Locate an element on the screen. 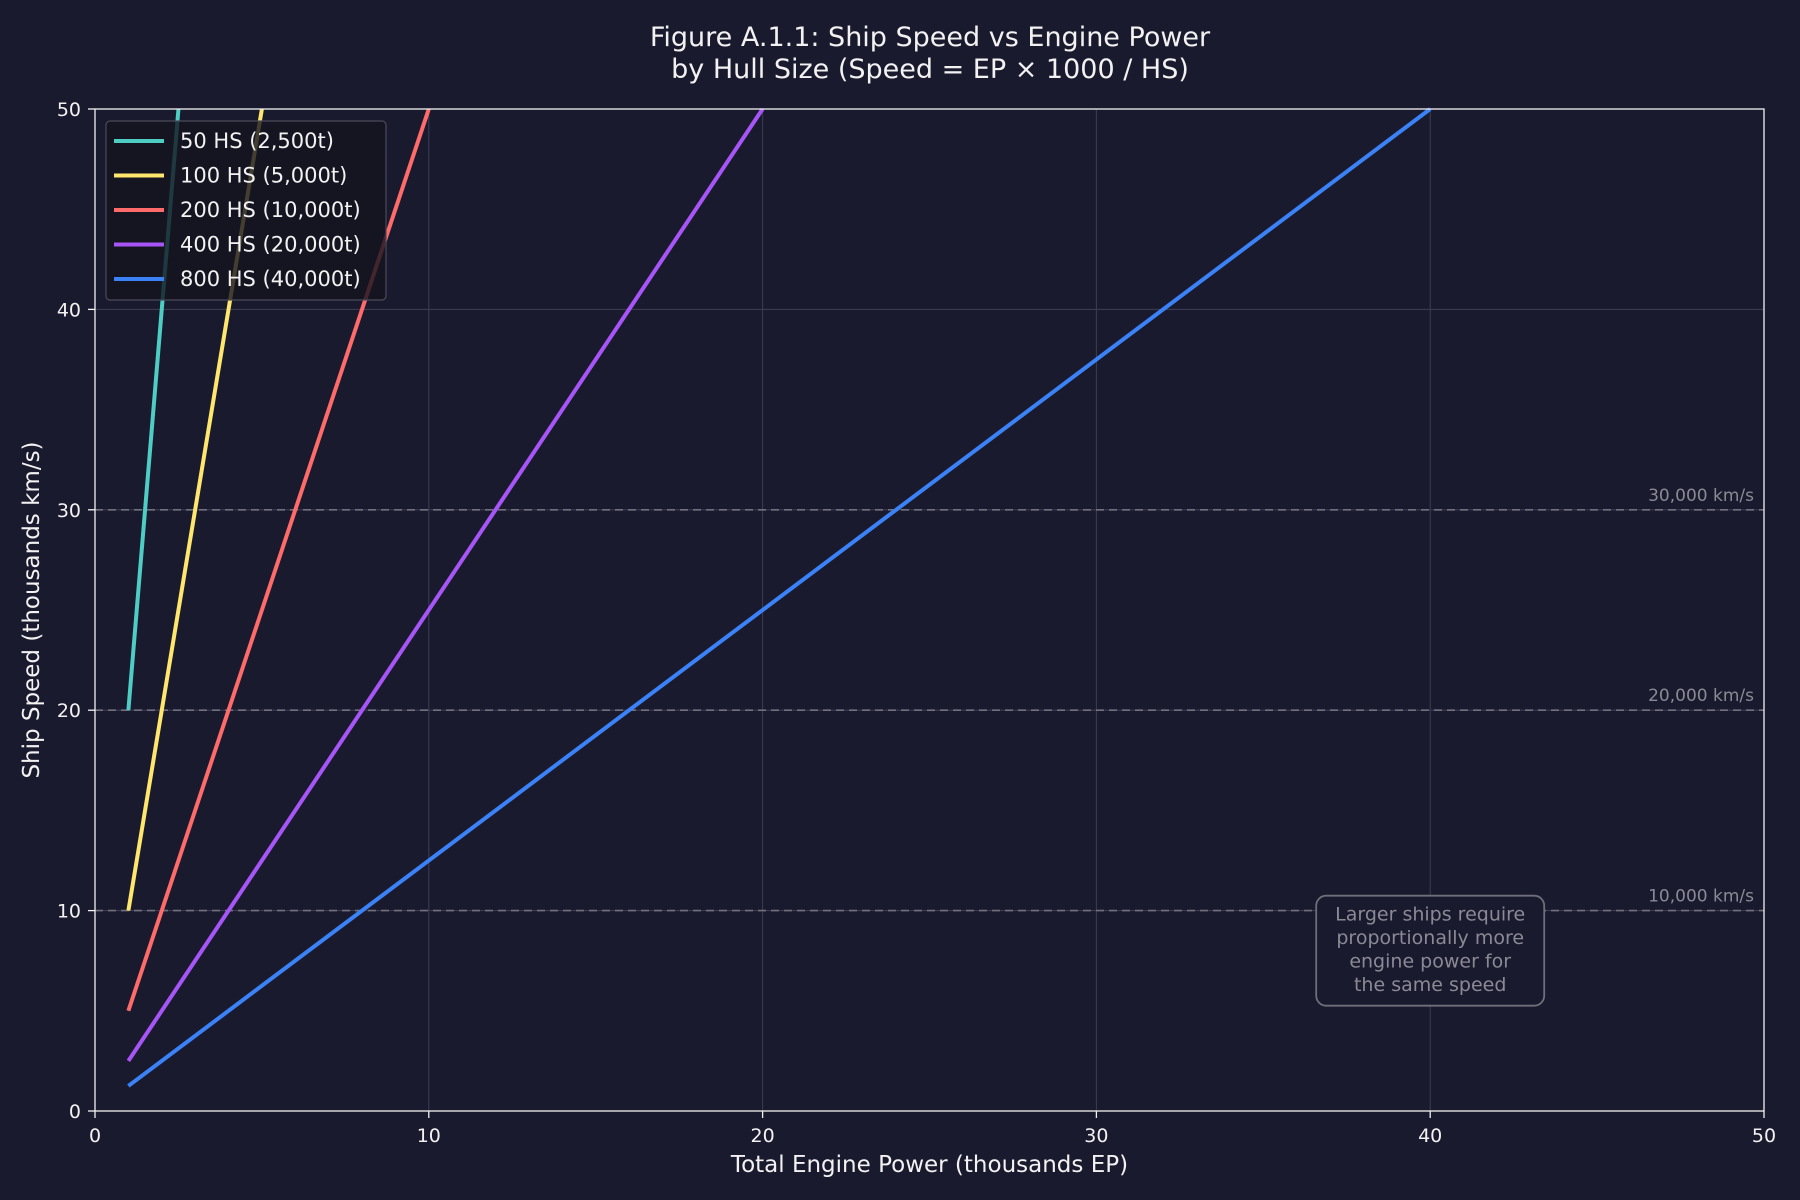 Image resolution: width=1800 pixels, height=1200 pixels. x-axis-label: Total Engine Power (thousands EP) is located at coordinates (929, 1165).